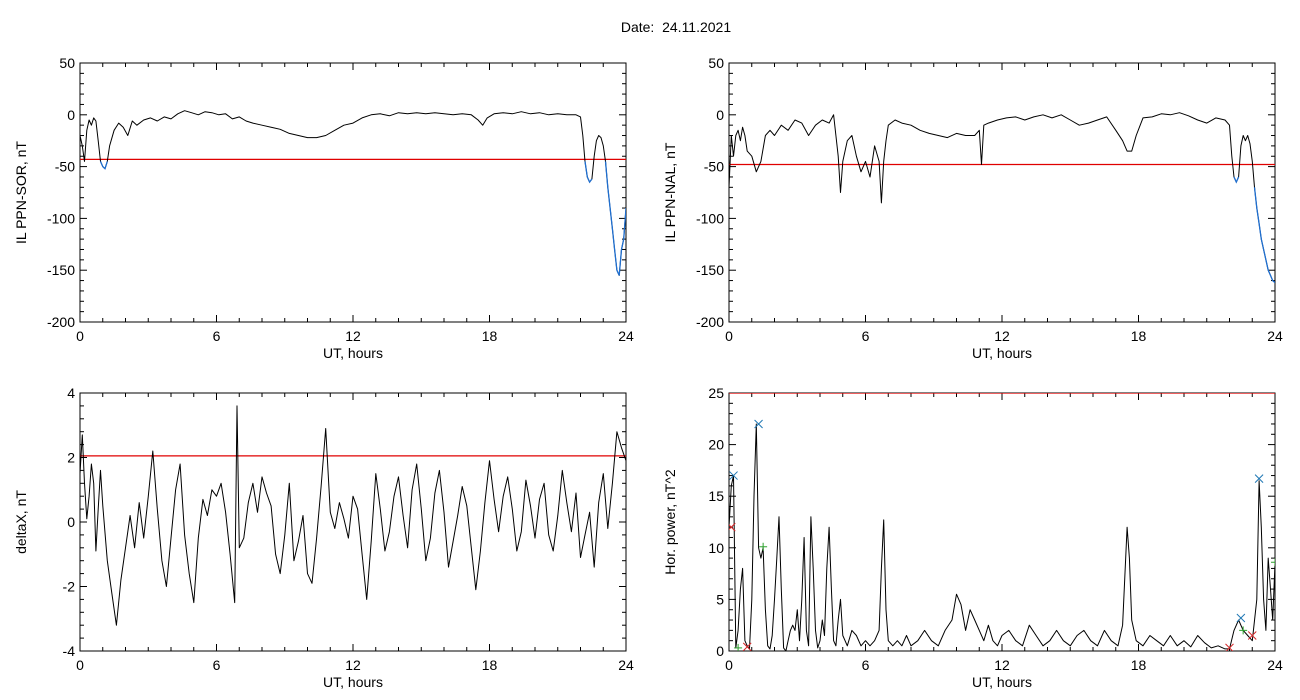  What do you see at coordinates (676, 27) in the screenshot?
I see `figure-title: Date: 24.11.2021` at bounding box center [676, 27].